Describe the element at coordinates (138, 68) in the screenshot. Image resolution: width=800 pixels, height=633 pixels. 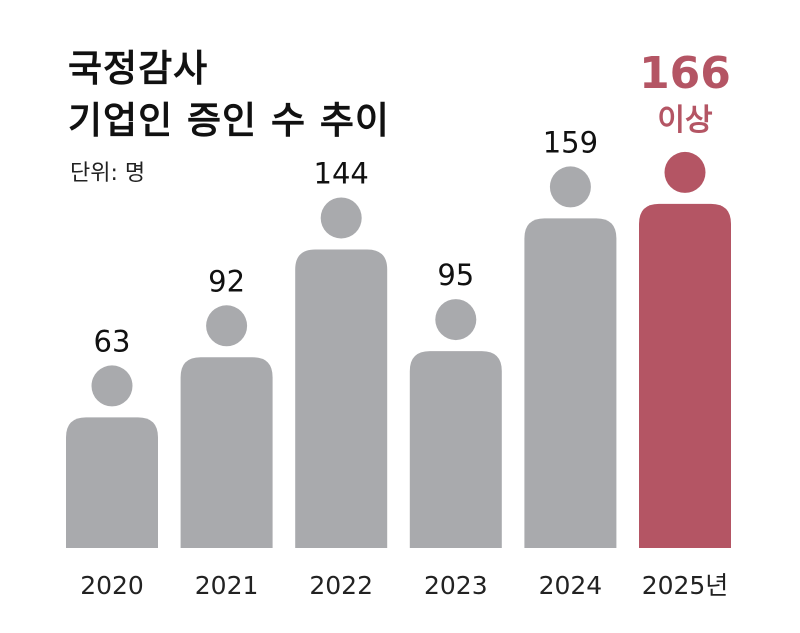
I see `chart-title-line-1: 국정감사` at that location.